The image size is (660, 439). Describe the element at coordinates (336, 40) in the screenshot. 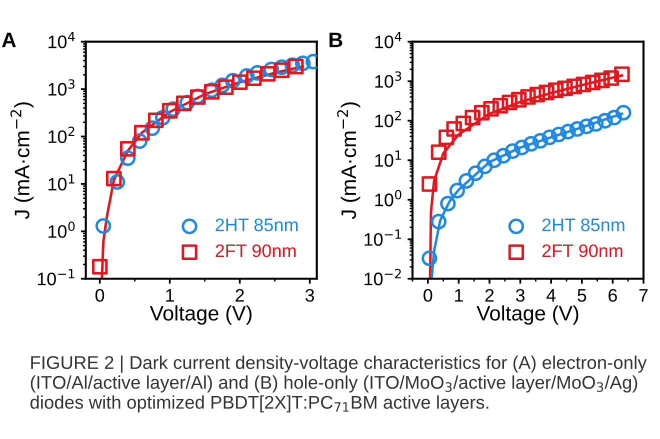

I see `chart-title: B` at that location.